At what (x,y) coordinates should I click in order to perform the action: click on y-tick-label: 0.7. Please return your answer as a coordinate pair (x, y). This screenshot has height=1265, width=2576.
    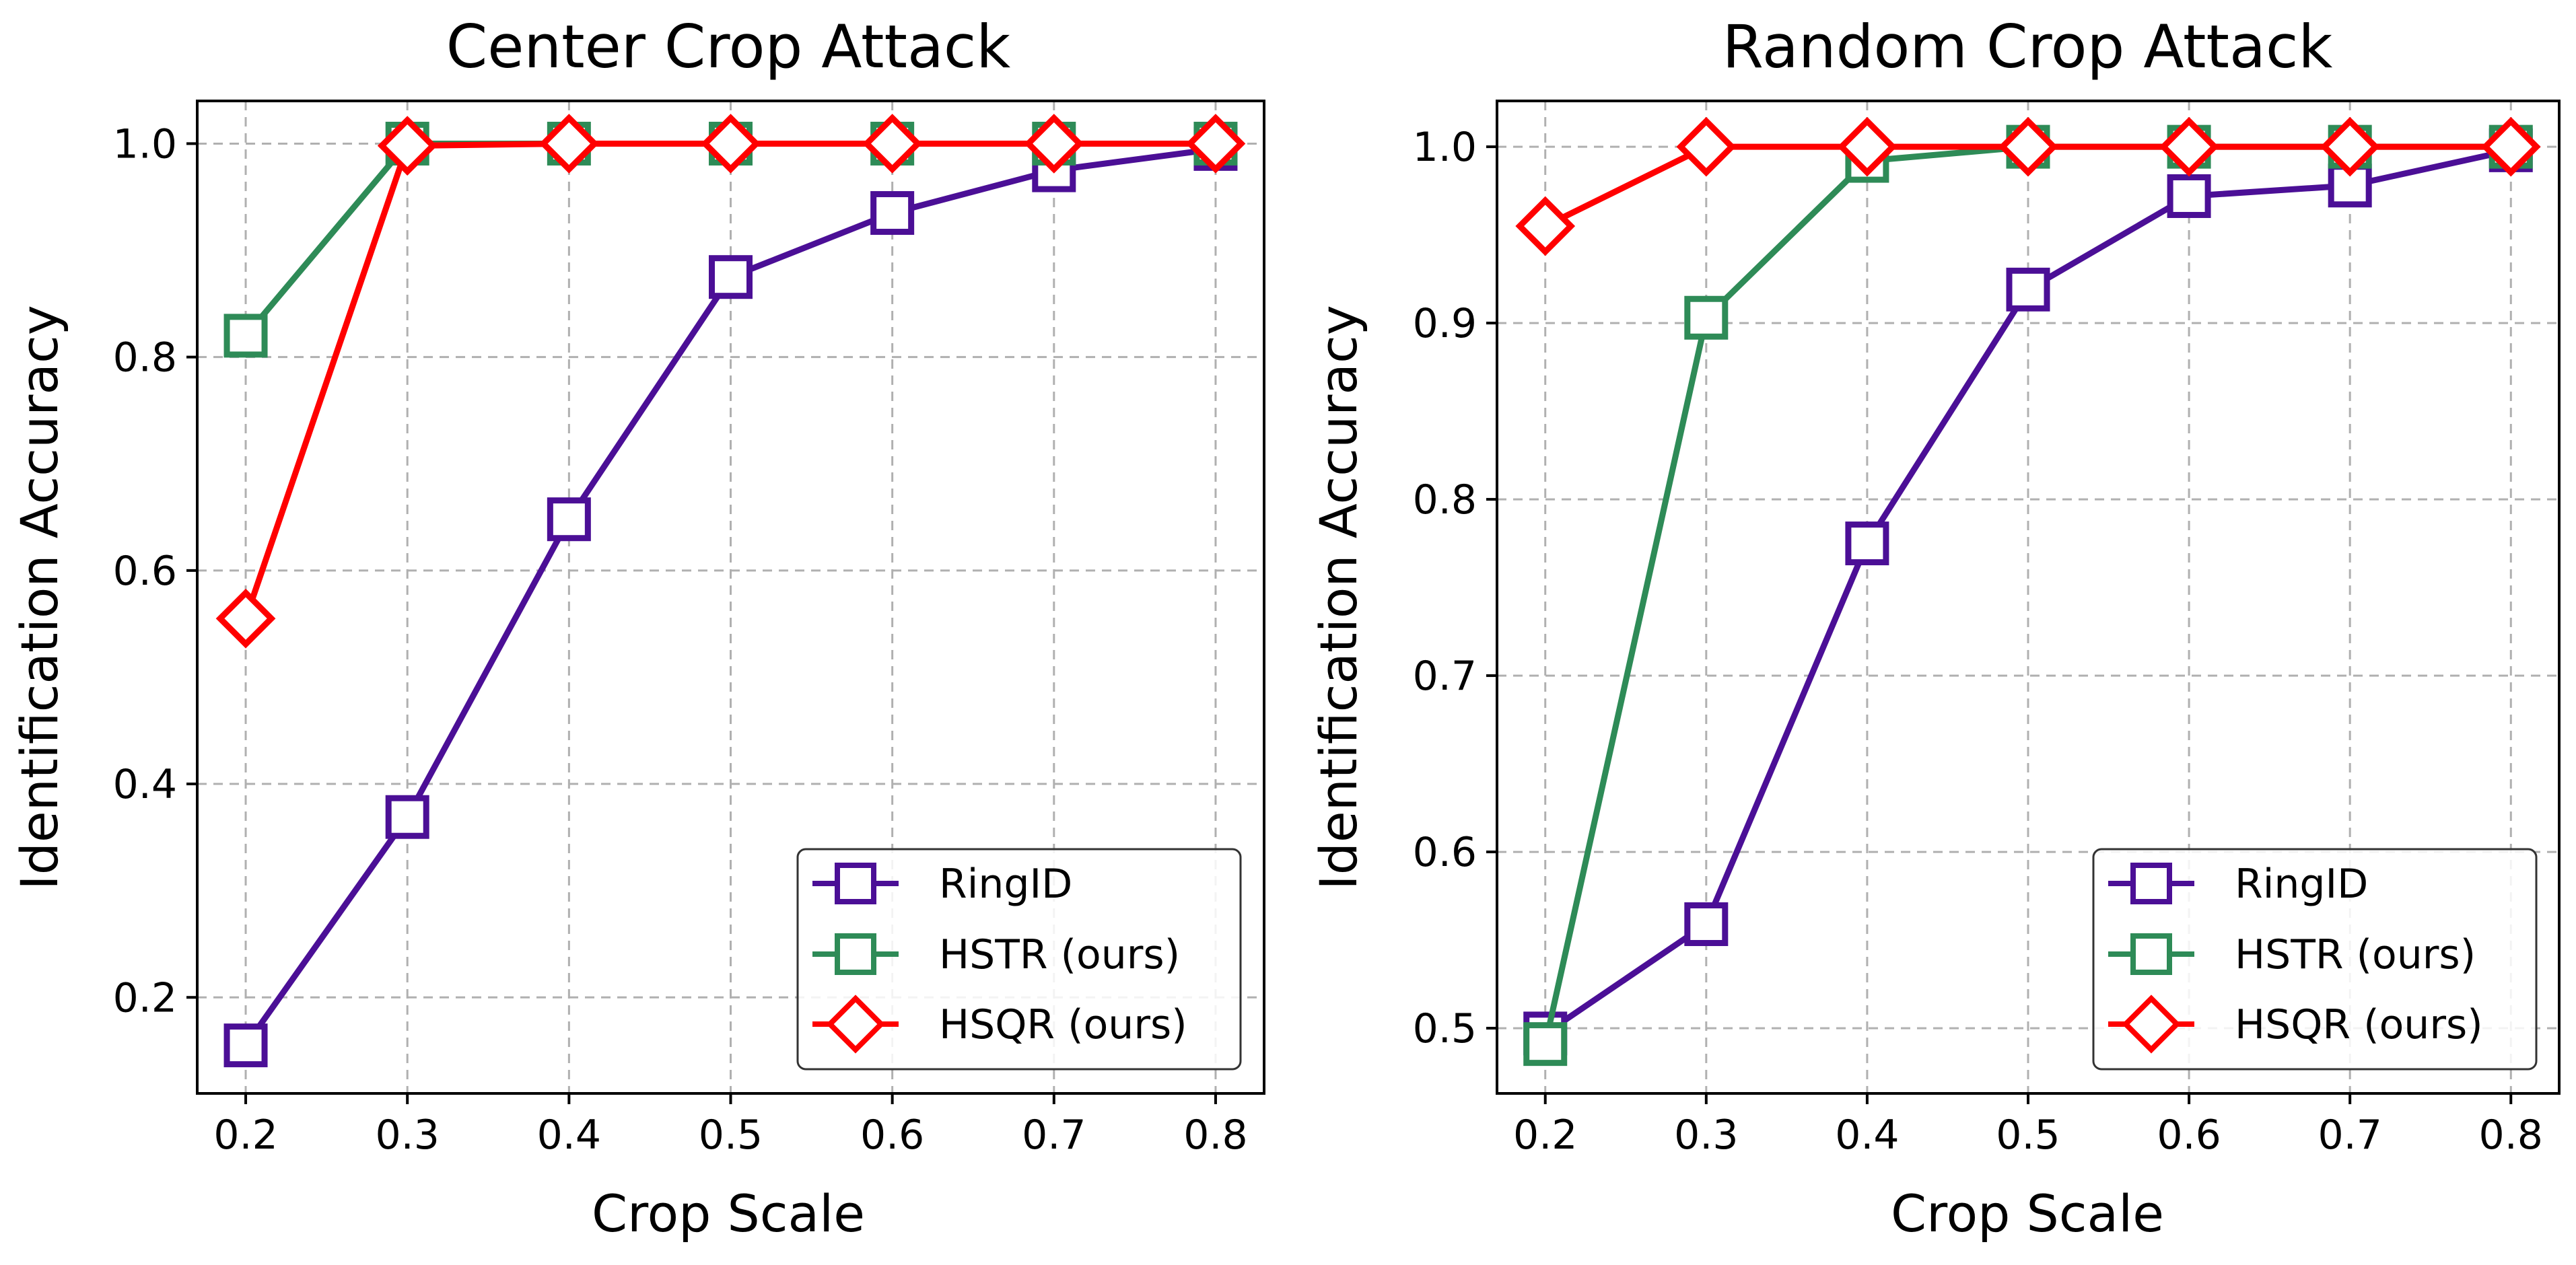
    Looking at the image, I should click on (1445, 676).